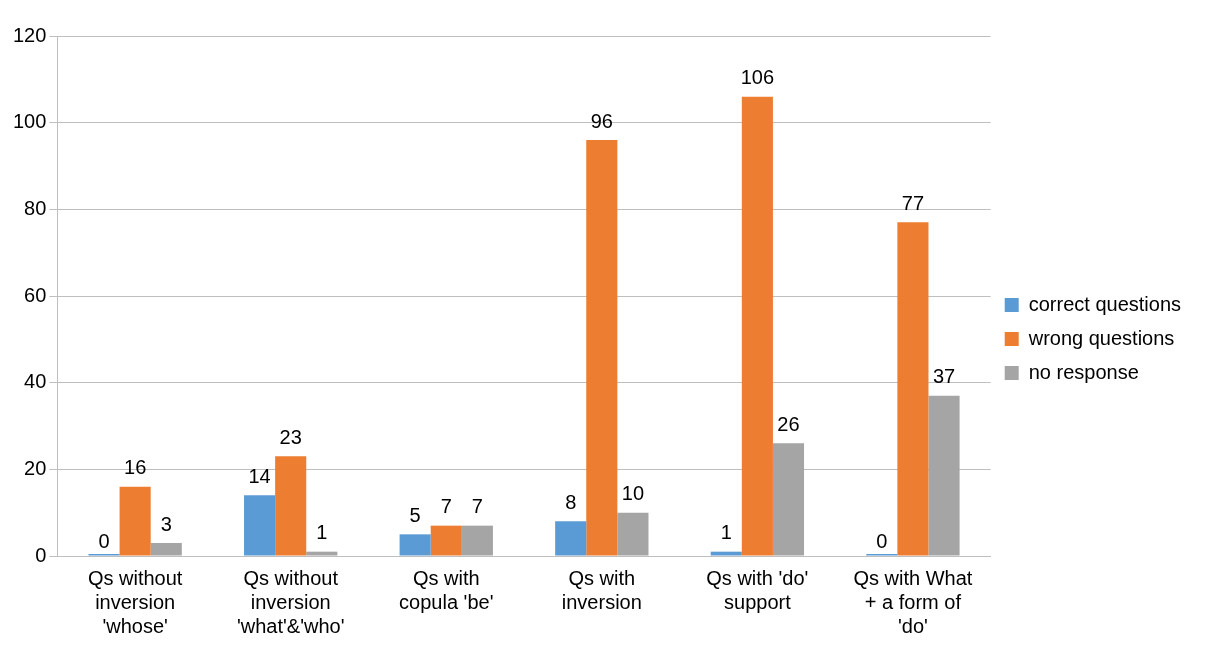 This screenshot has height=662, width=1211. What do you see at coordinates (35, 207) in the screenshot?
I see `y-tick-label: 80` at bounding box center [35, 207].